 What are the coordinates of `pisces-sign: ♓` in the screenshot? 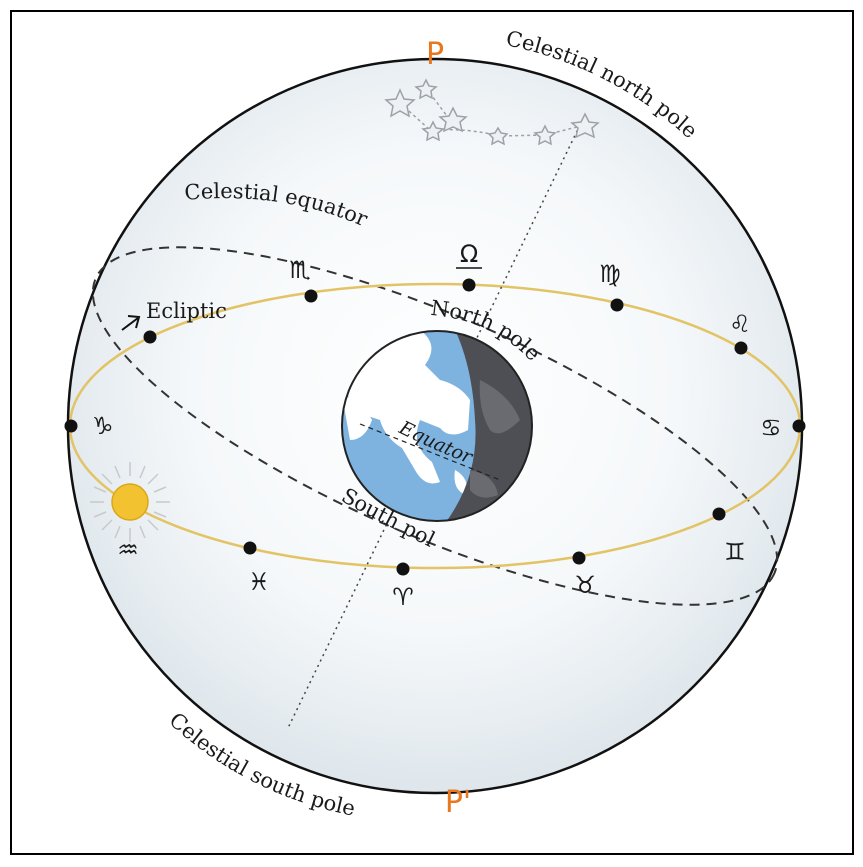 It's located at (259, 582).